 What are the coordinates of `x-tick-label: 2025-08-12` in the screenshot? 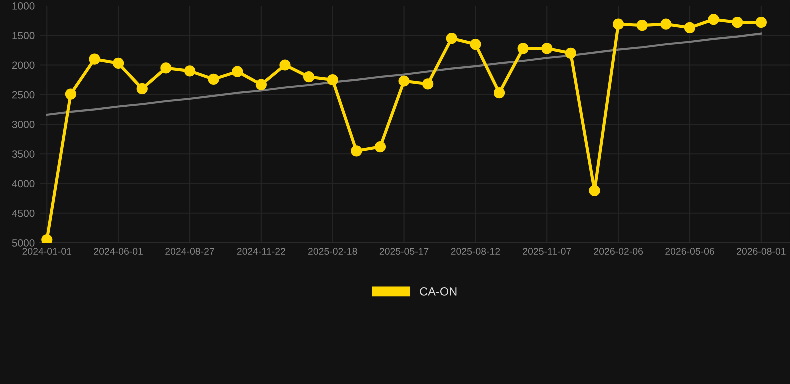 It's located at (475, 251).